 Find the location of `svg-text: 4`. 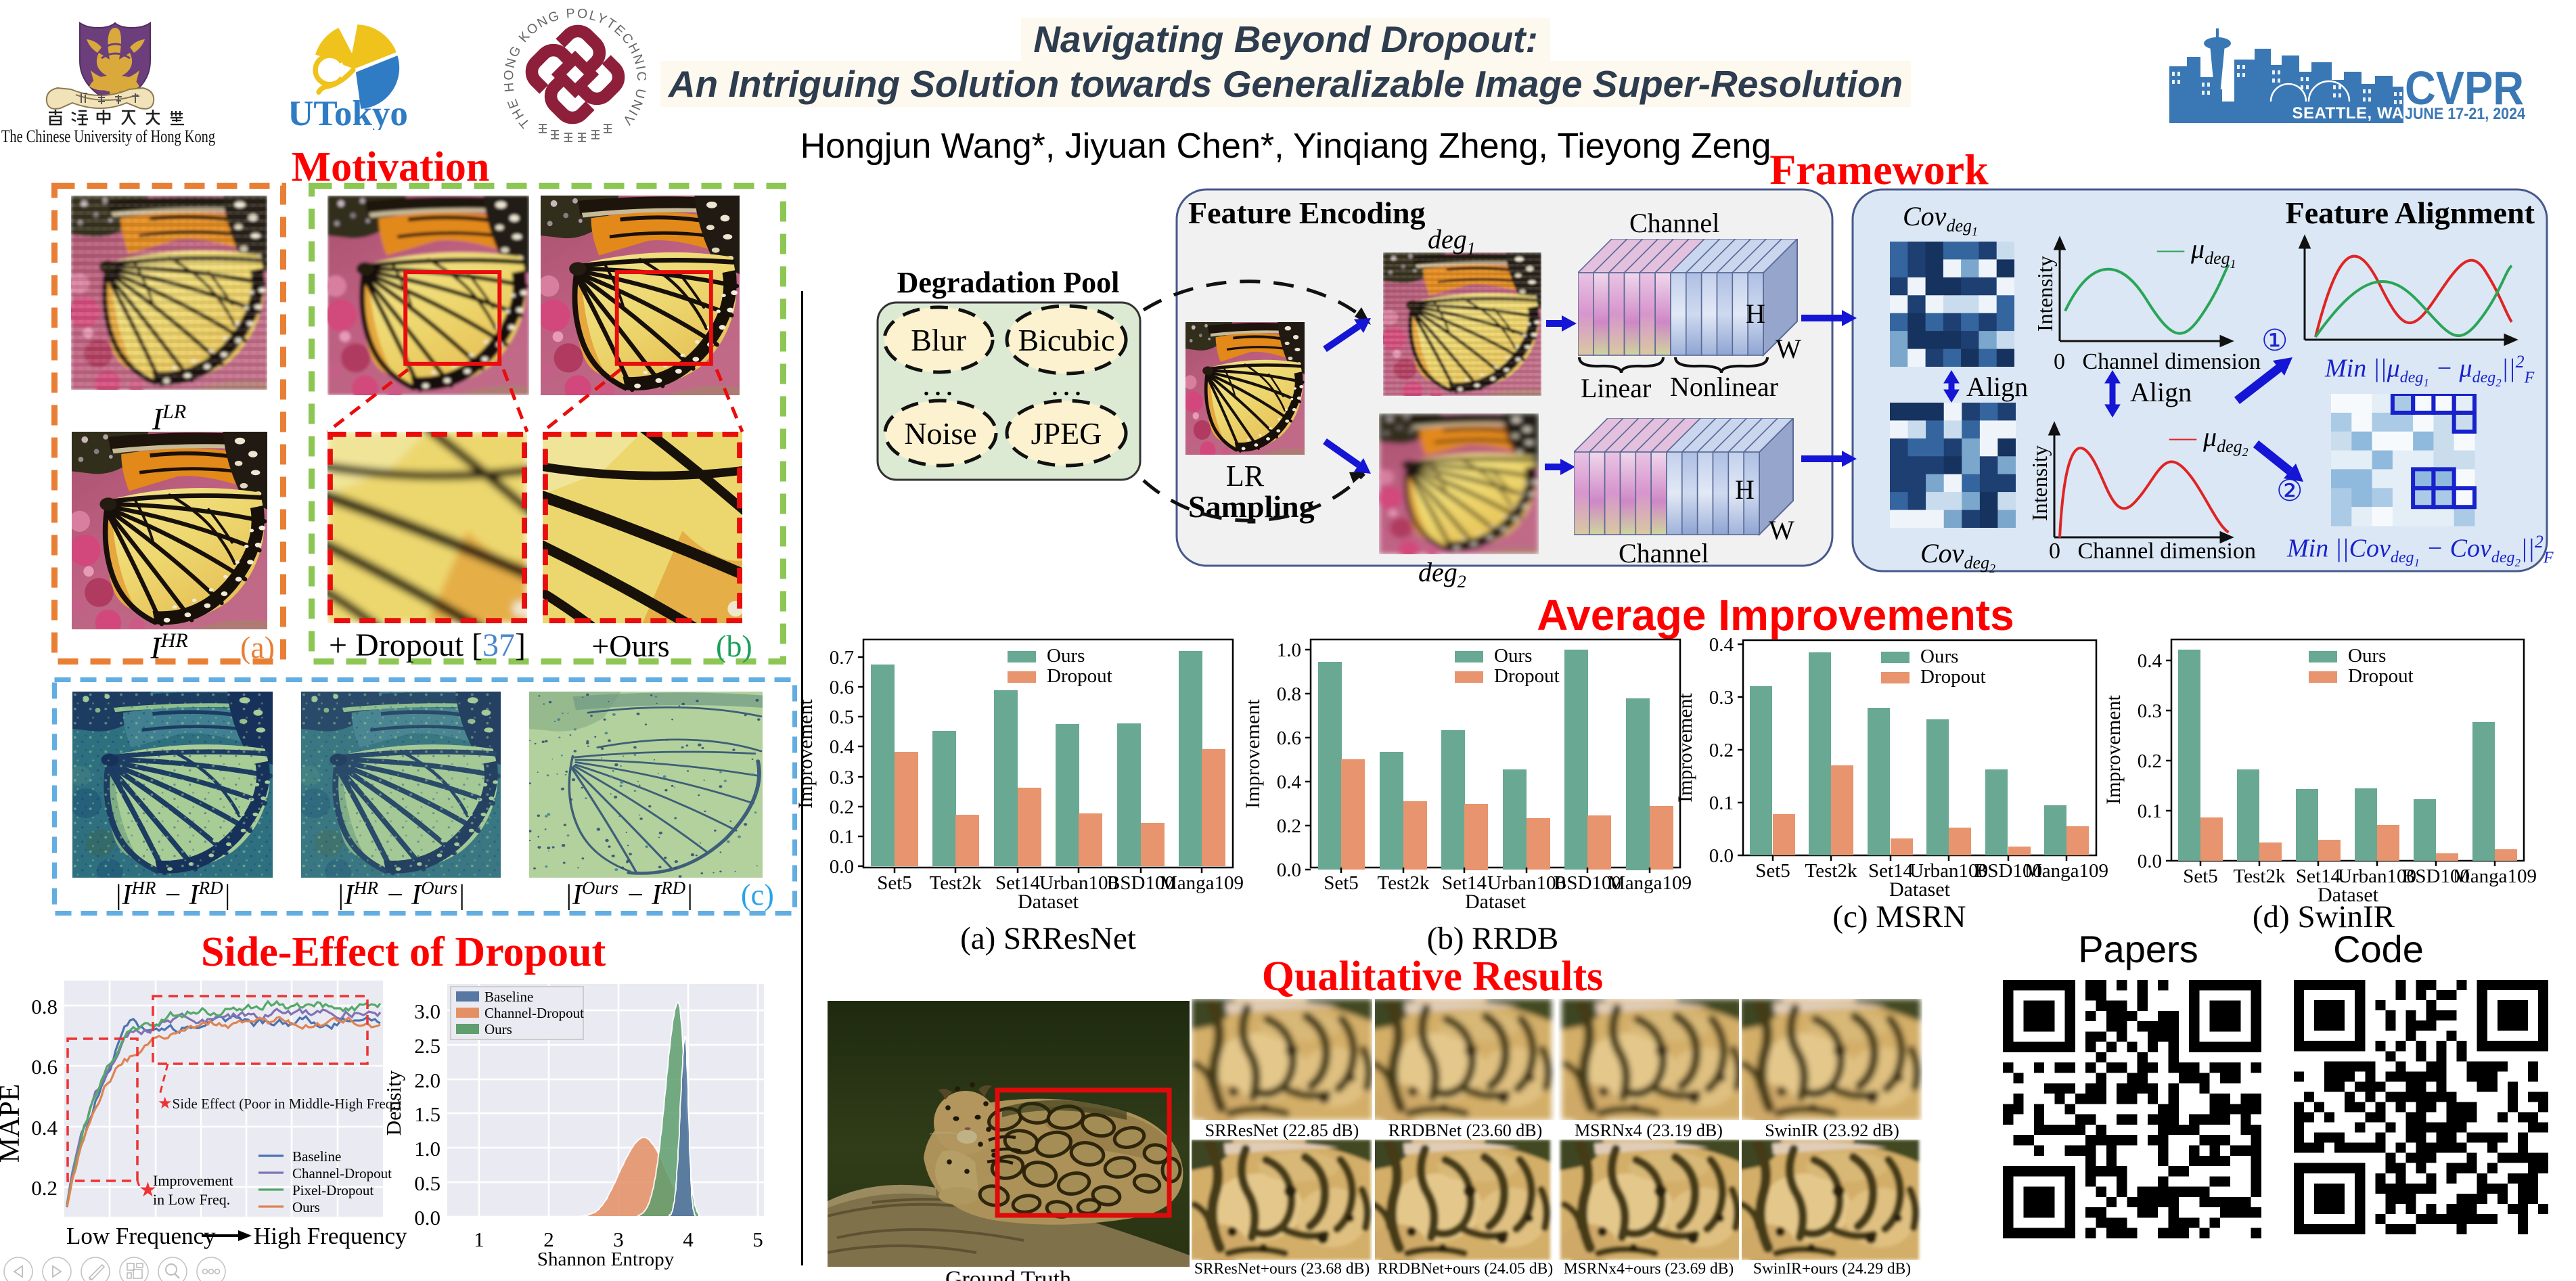

svg-text: 4 is located at coordinates (688, 1239).